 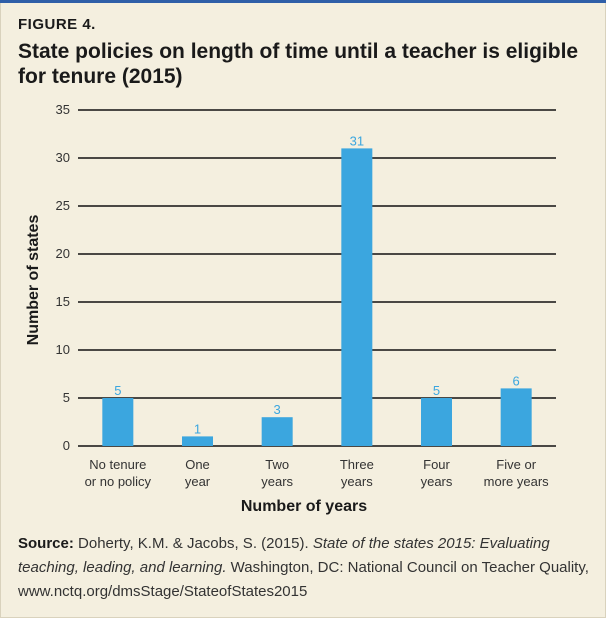 I want to click on source-label: Source:, so click(x=46, y=543).